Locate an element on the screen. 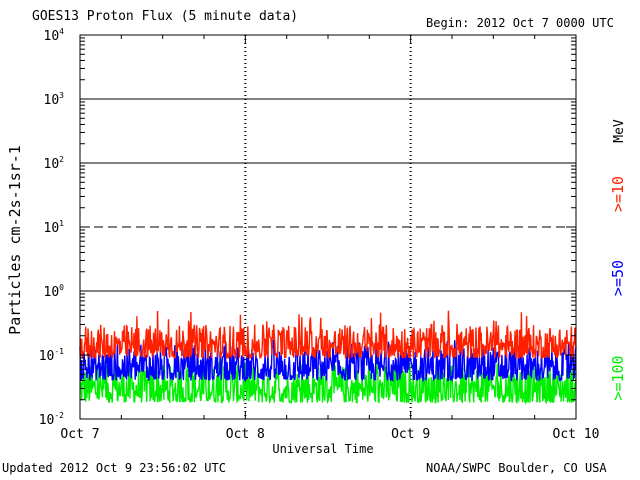  y-tick-label: 10⁰ is located at coordinates (54, 291).